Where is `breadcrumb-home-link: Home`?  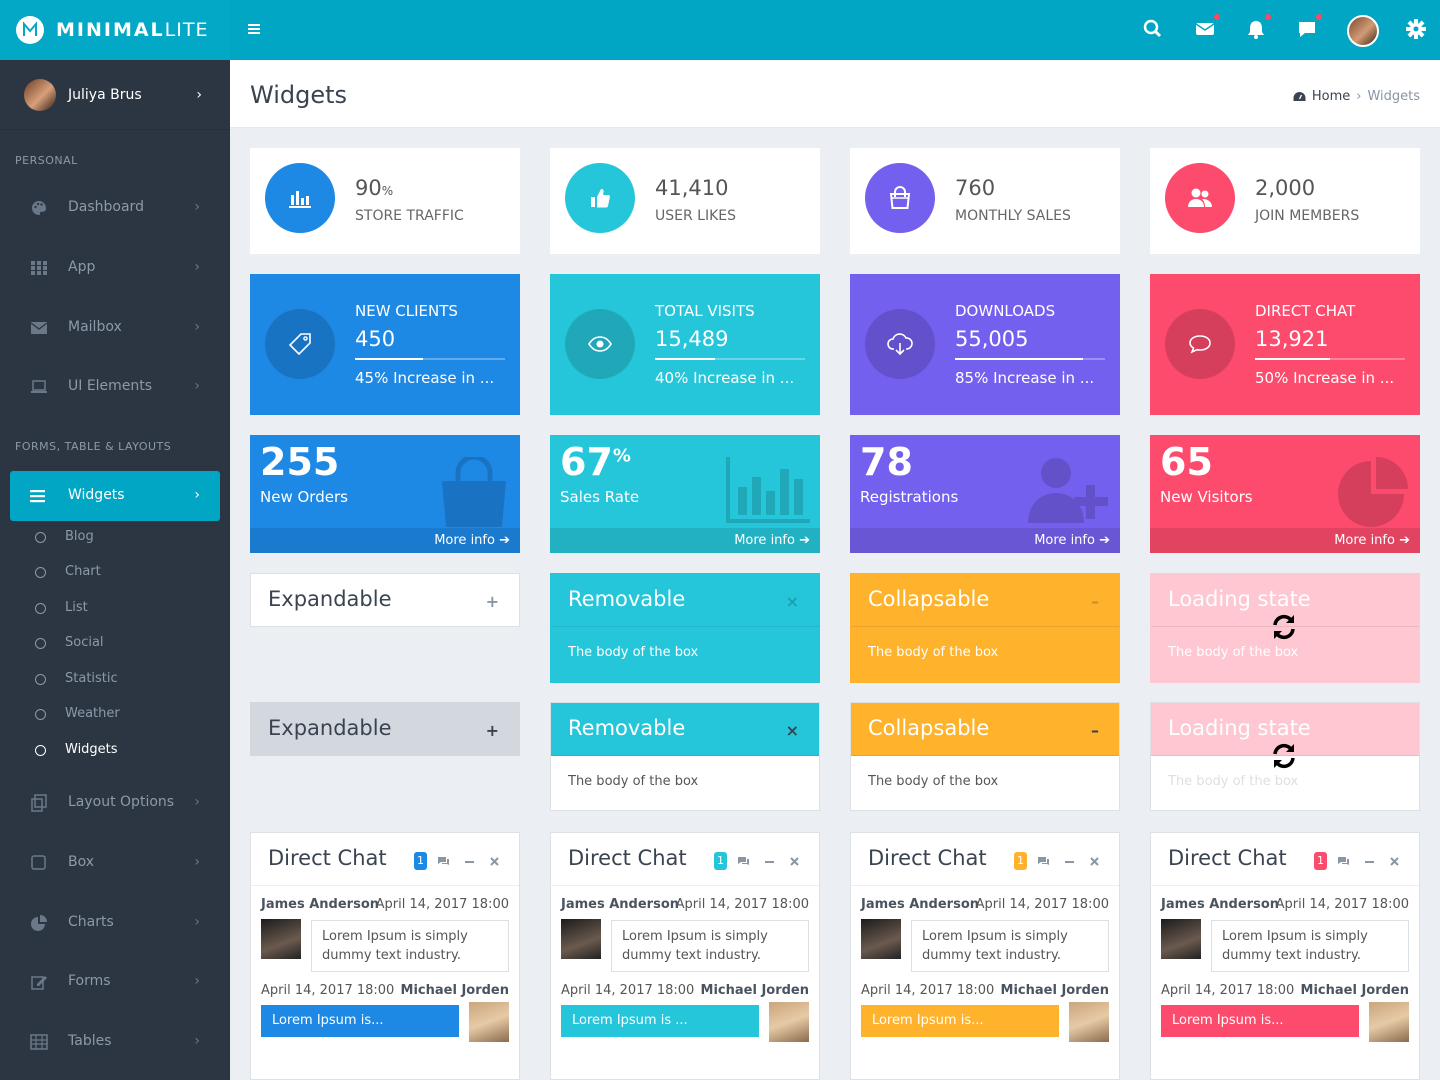
breadcrumb-home-link: Home is located at coordinates (1331, 96).